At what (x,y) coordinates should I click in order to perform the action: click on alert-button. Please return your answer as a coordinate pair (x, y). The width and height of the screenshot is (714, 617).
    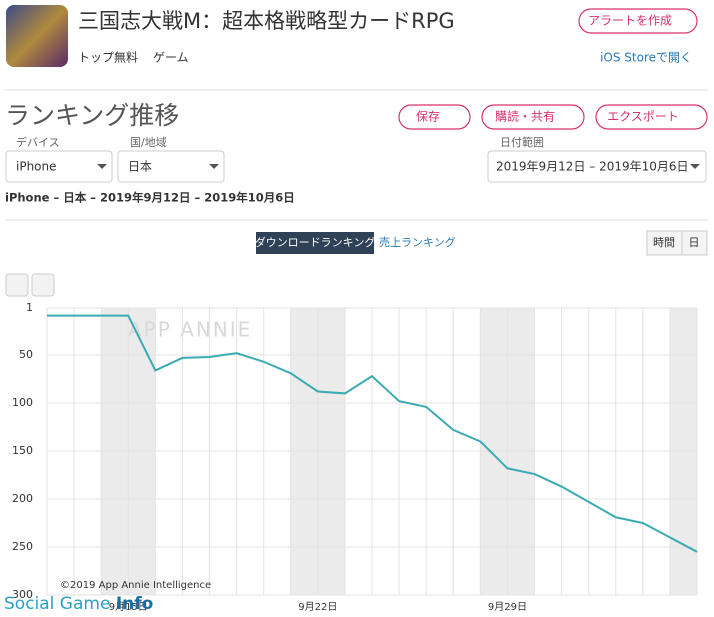
    Looking at the image, I should click on (638, 21).